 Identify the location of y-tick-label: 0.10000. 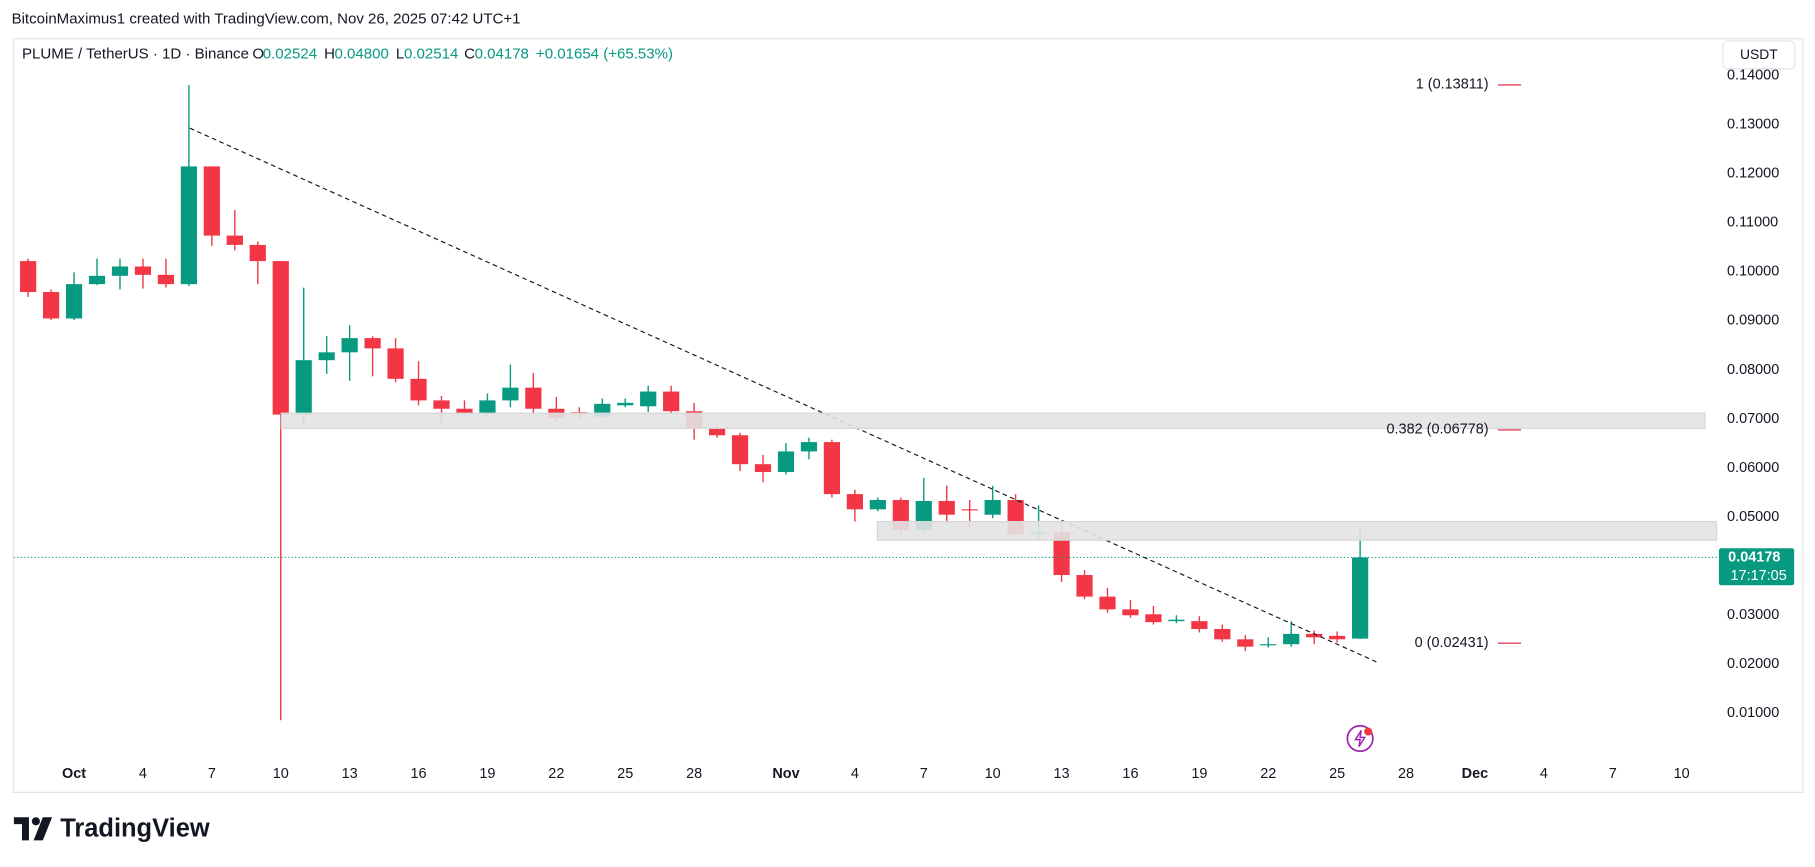
(1753, 272).